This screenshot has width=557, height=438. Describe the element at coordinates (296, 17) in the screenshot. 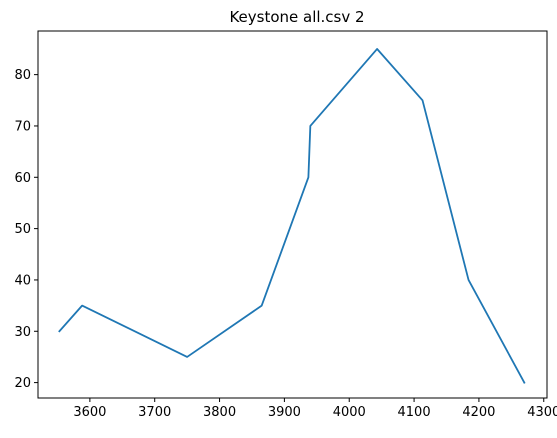

I see `chart-title: Keystone all.csv 2` at that location.